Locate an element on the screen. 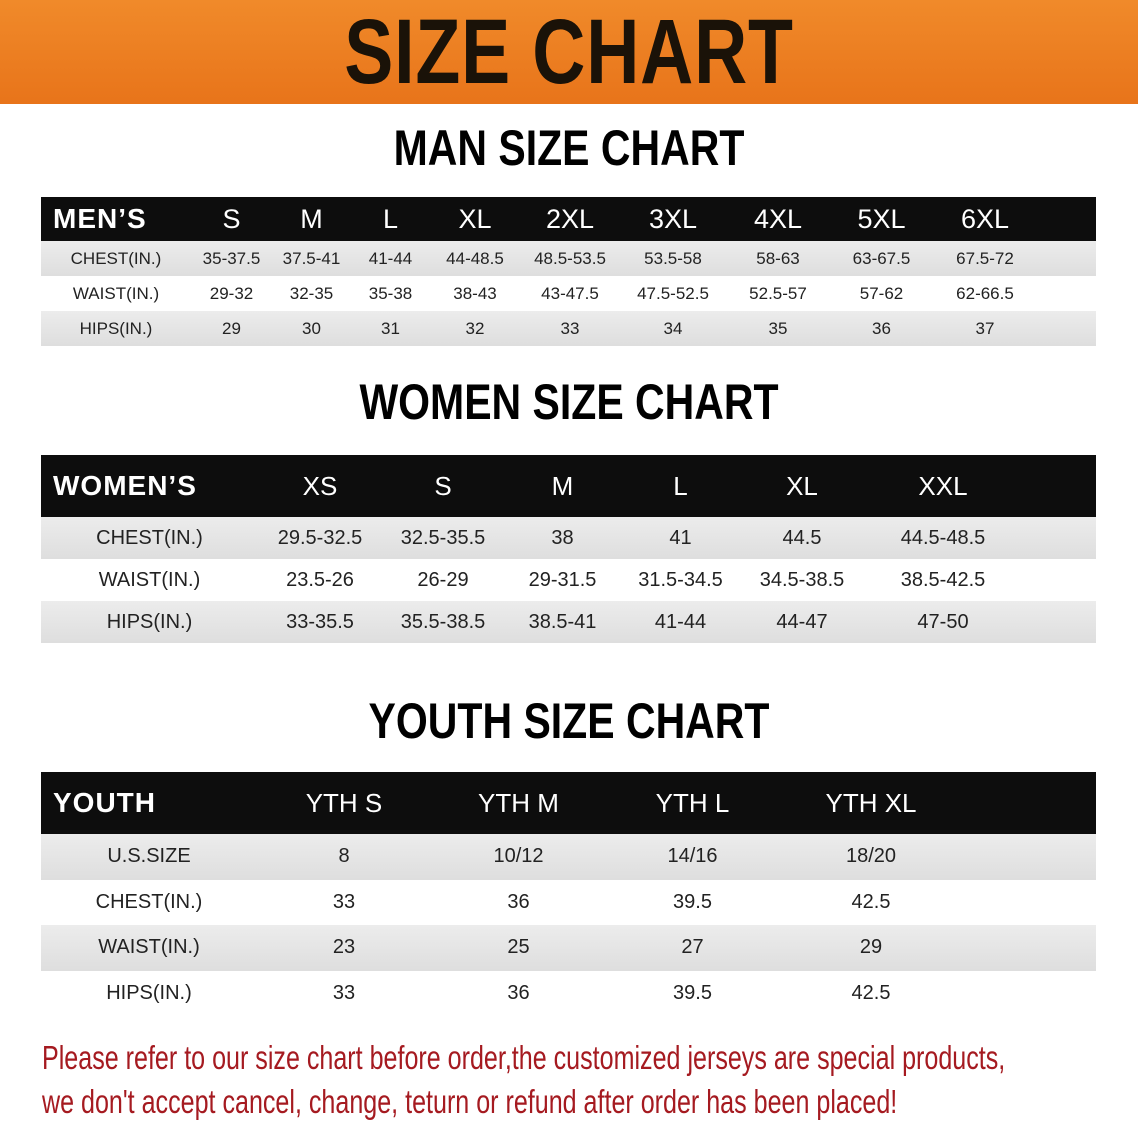 The width and height of the screenshot is (1138, 1132). table-row: WAIST(IN.) 23 25 27 29 is located at coordinates (568, 948).